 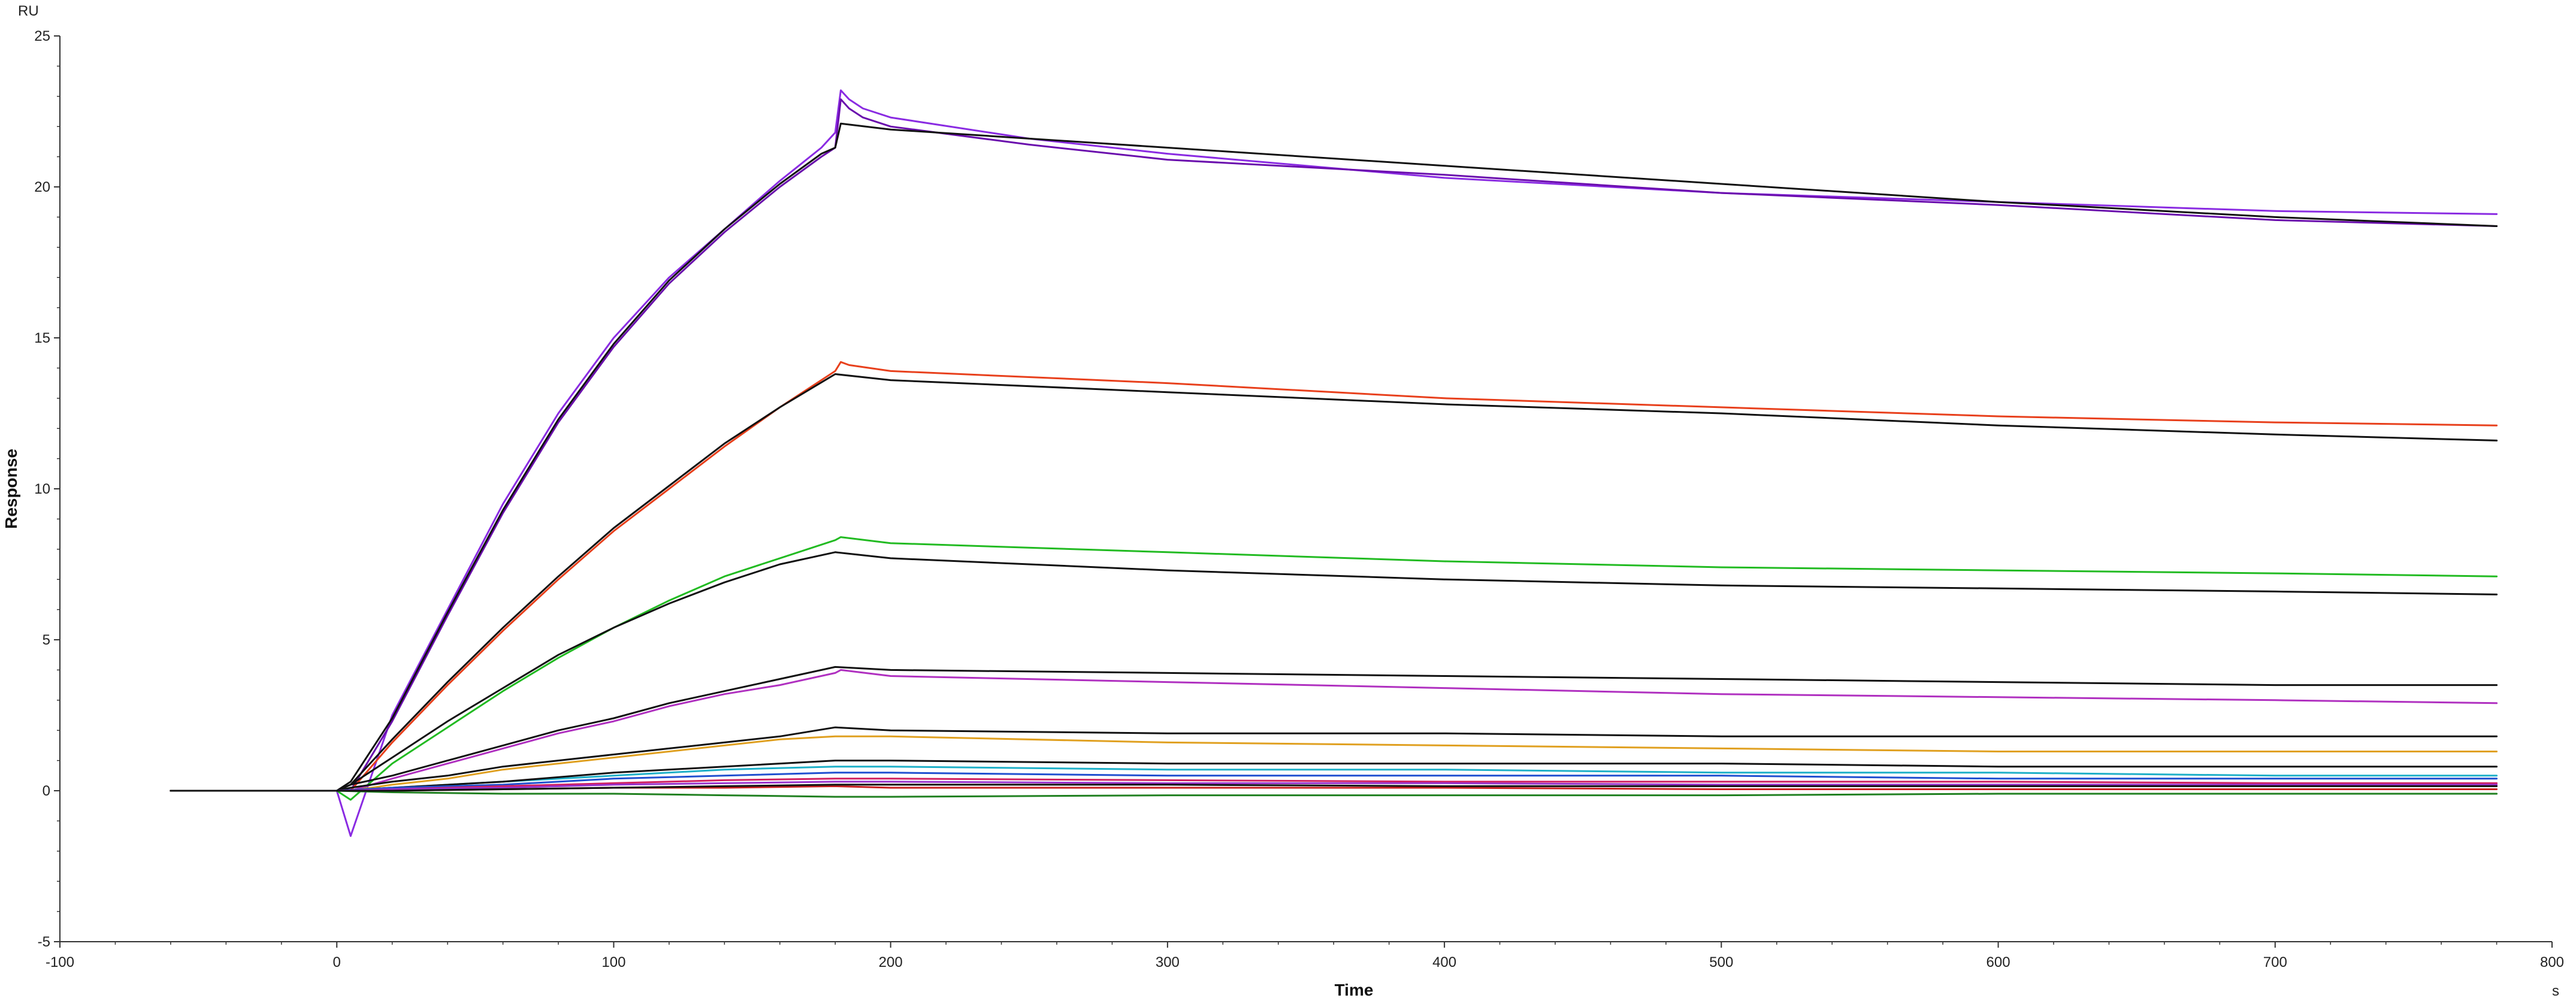 I want to click on x-tick-label: 0, so click(x=337, y=962).